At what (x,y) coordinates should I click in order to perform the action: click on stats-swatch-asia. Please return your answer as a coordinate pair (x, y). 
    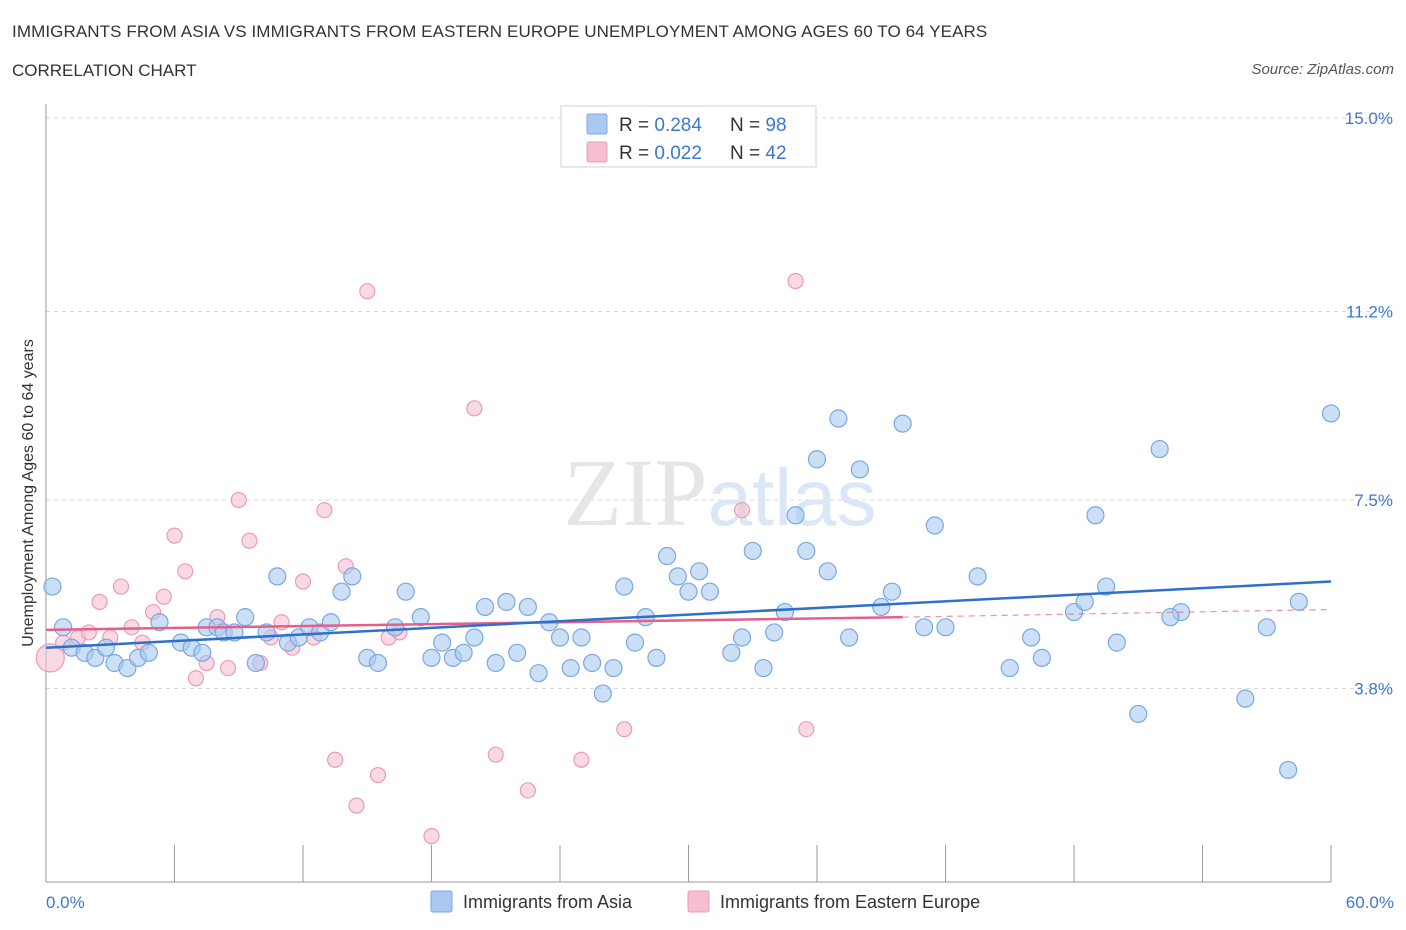
    Looking at the image, I should click on (597, 124).